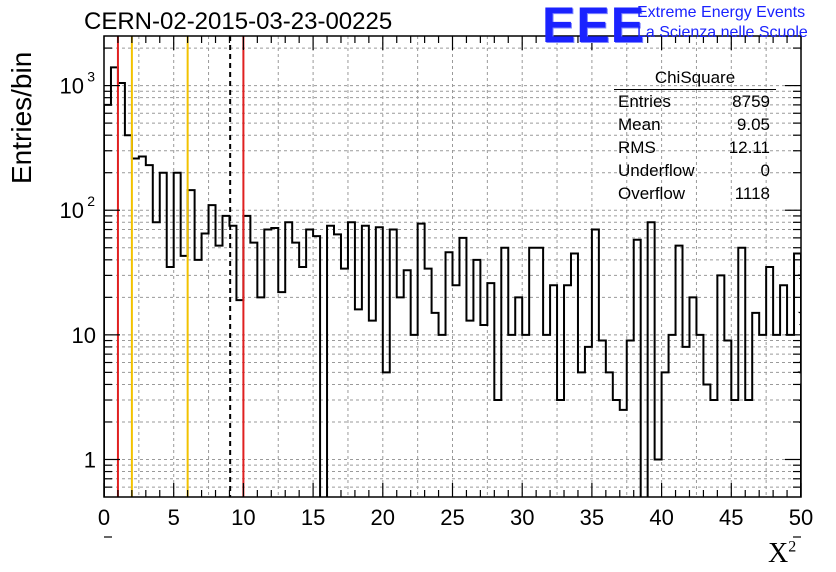  Describe the element at coordinates (661, 517) in the screenshot. I see `x-tick-label: 40` at that location.